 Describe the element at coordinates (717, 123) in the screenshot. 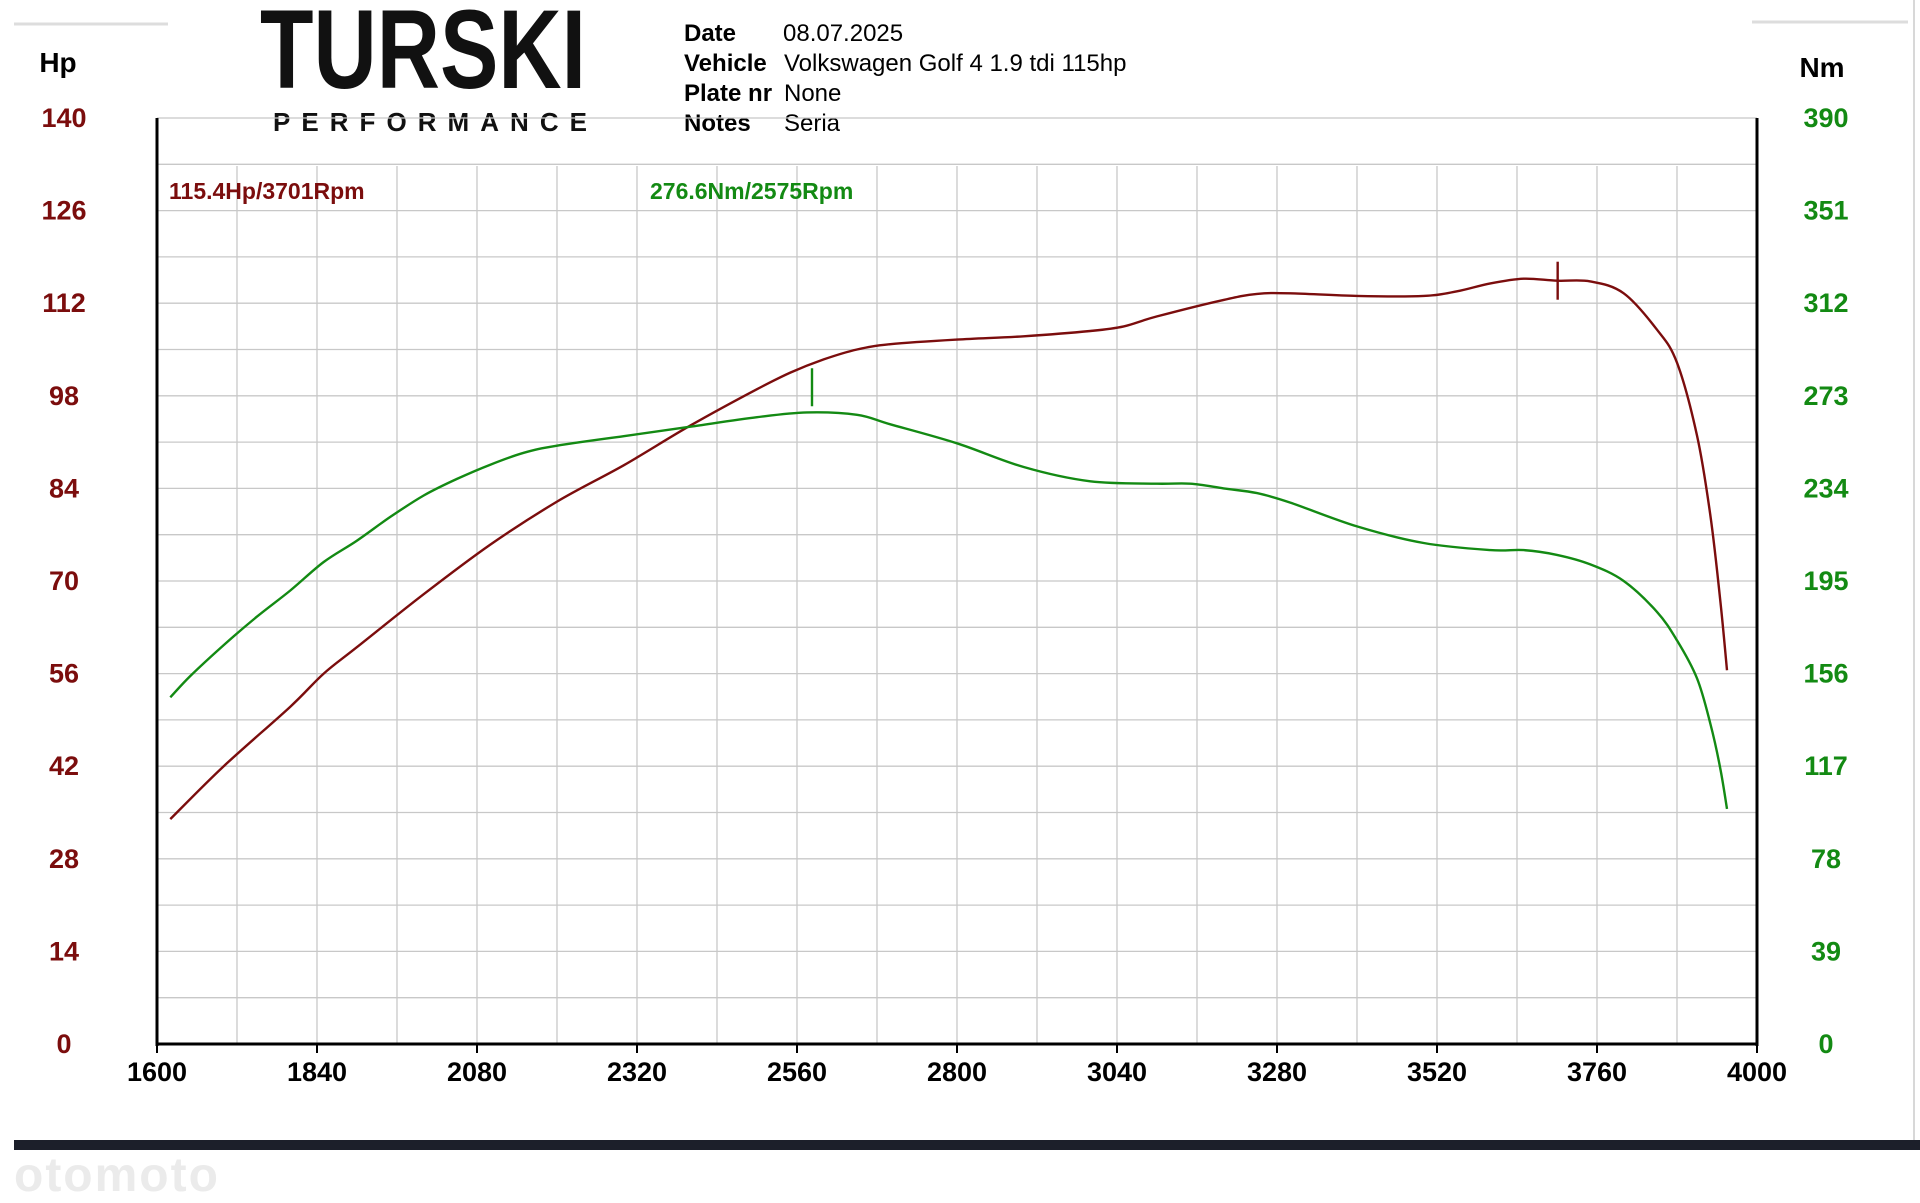

I see `notes-label: Notes` at that location.